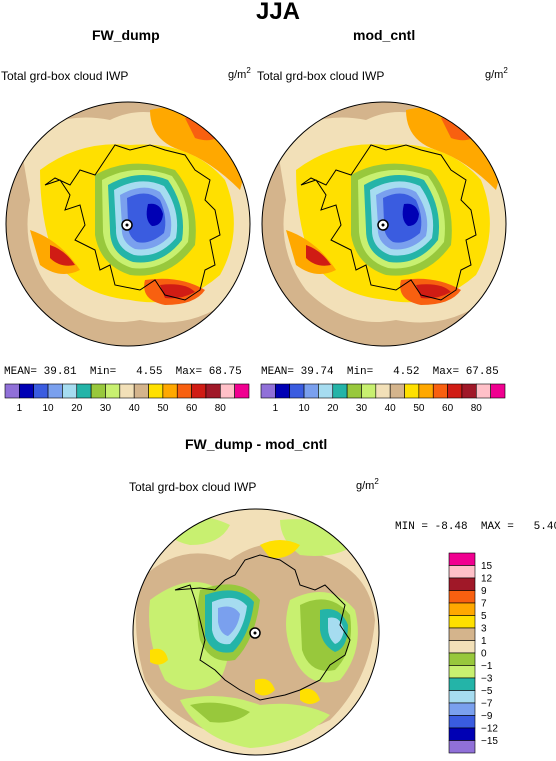  Describe the element at coordinates (221, 408) in the screenshot. I see `legend-1-tick-label: 80` at that location.